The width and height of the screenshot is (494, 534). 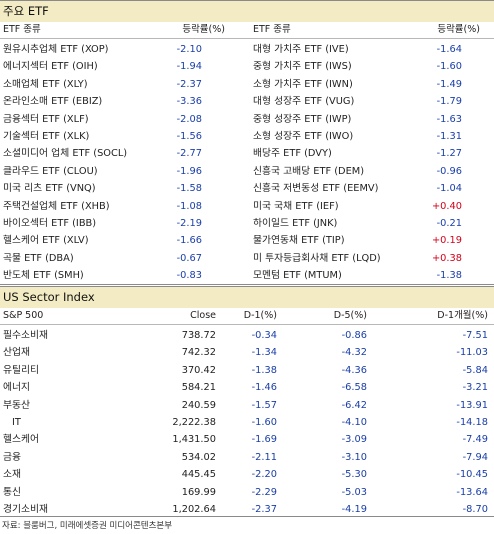 I want to click on sector-row: 필수소비재 738.72 -0.34 -0.86 -7.51, so click(x=247, y=335).